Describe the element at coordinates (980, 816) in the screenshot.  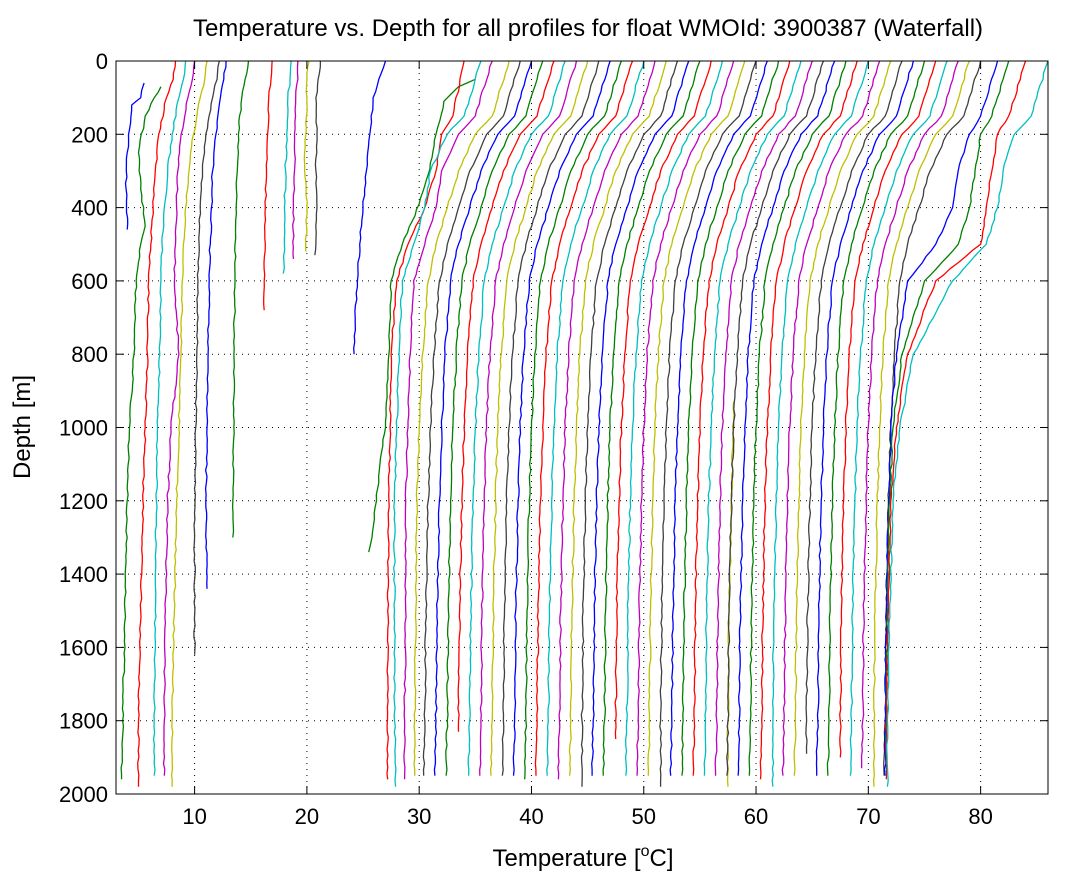
I see `x-tick-label: 80` at that location.